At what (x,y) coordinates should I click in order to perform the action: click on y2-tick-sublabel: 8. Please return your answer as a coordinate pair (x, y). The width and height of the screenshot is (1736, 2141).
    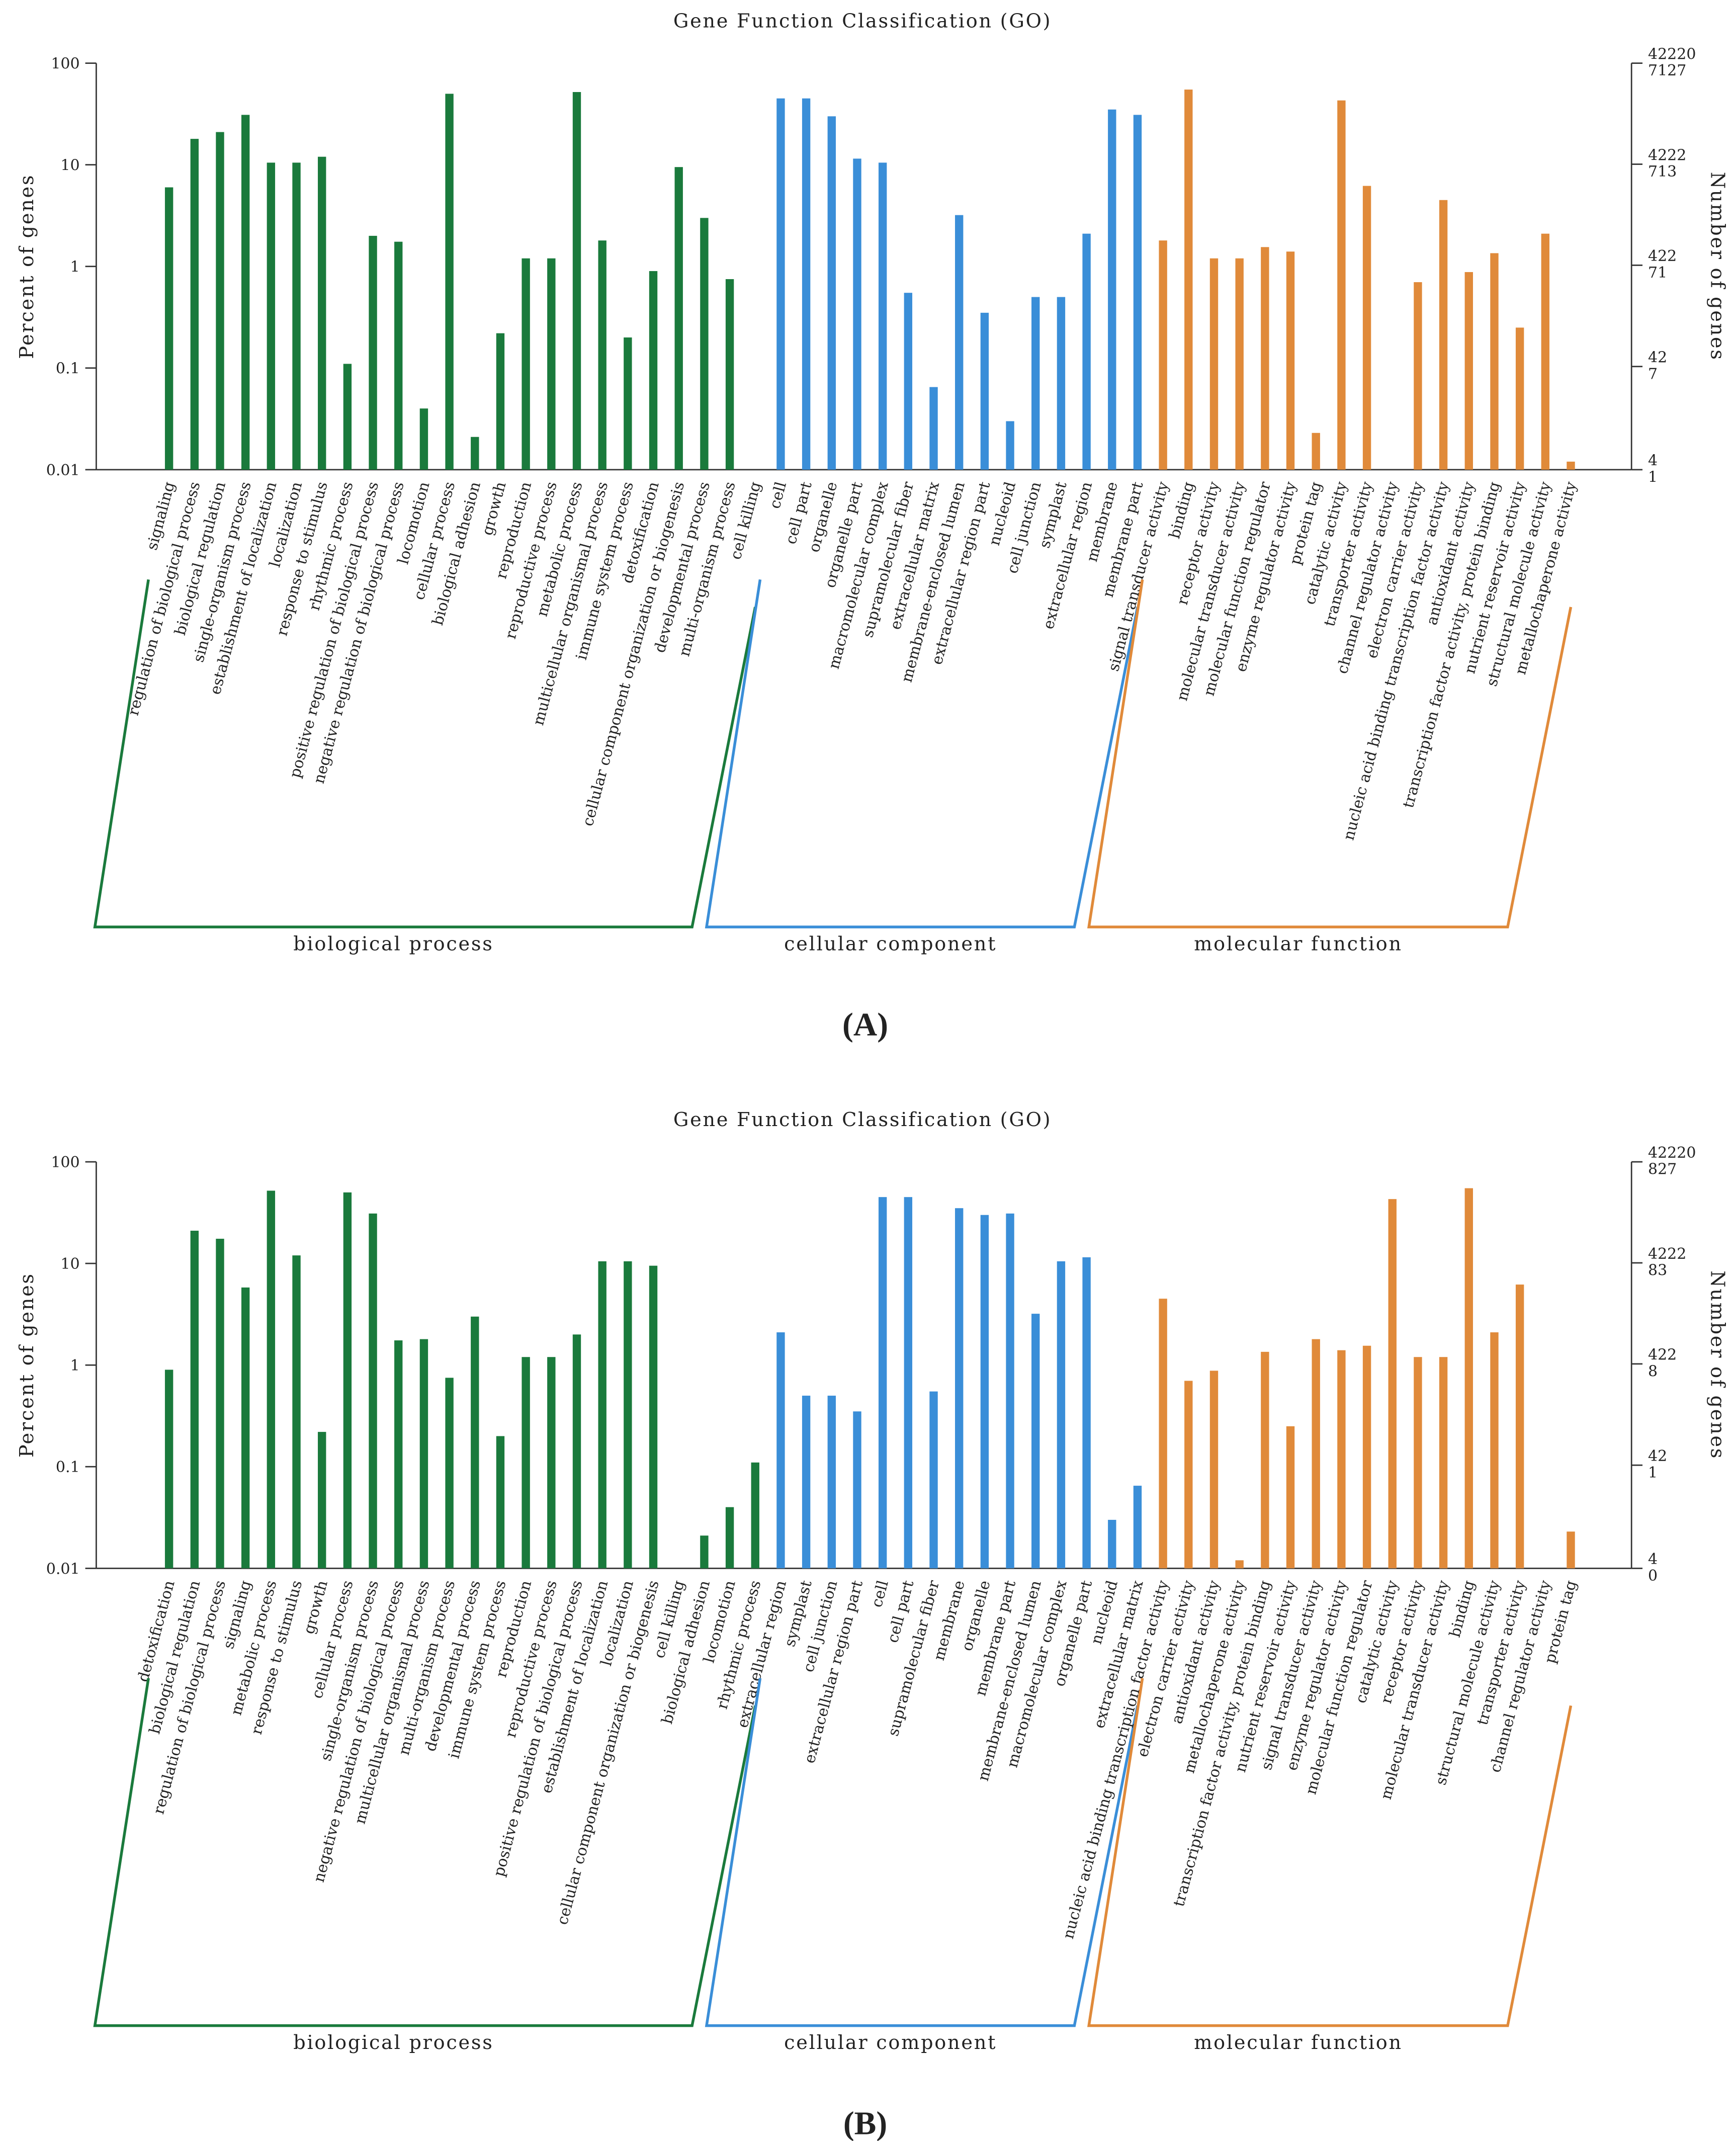
    Looking at the image, I should click on (1653, 1371).